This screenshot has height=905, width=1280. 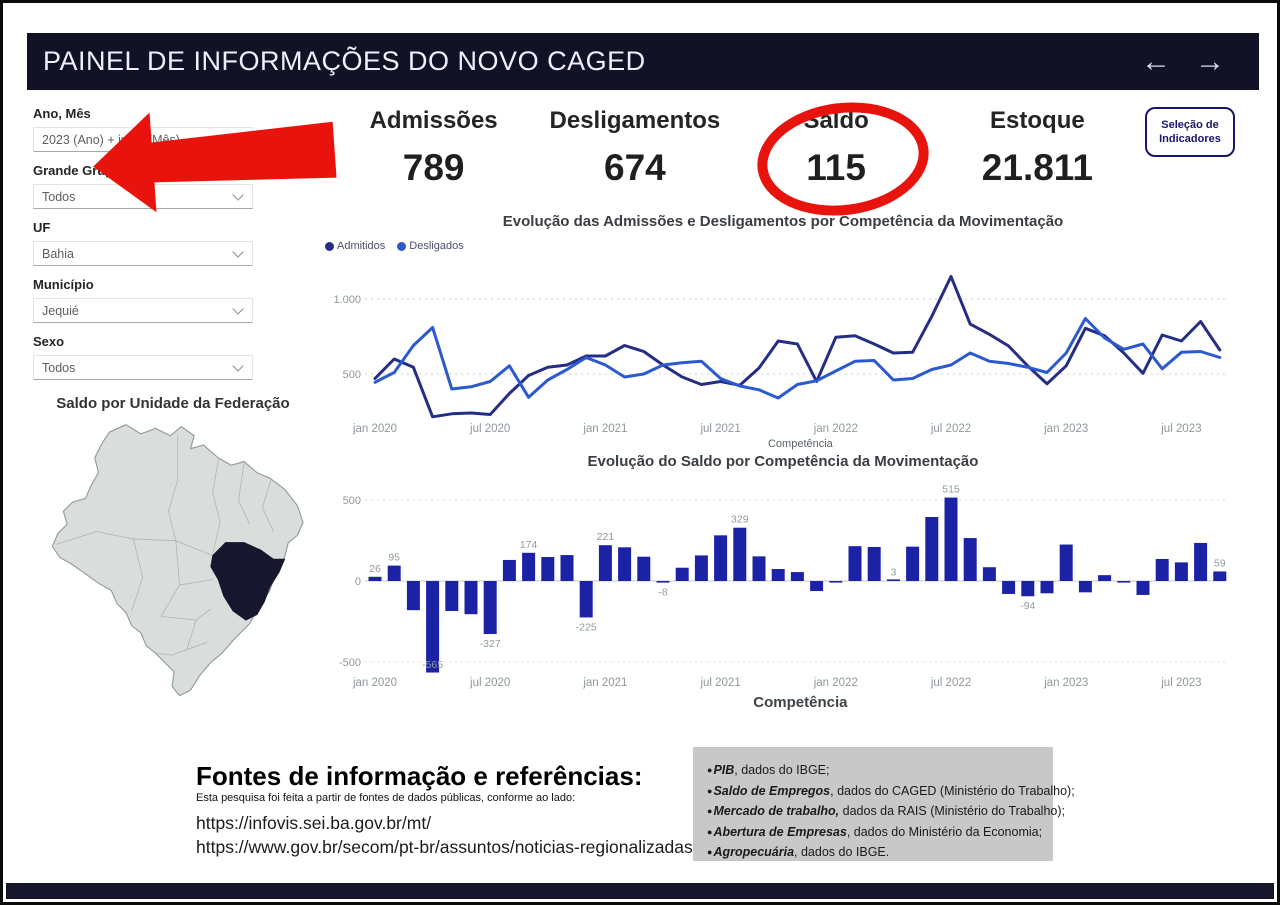 I want to click on kpi-estoque-label: Estoque, so click(x=1037, y=120).